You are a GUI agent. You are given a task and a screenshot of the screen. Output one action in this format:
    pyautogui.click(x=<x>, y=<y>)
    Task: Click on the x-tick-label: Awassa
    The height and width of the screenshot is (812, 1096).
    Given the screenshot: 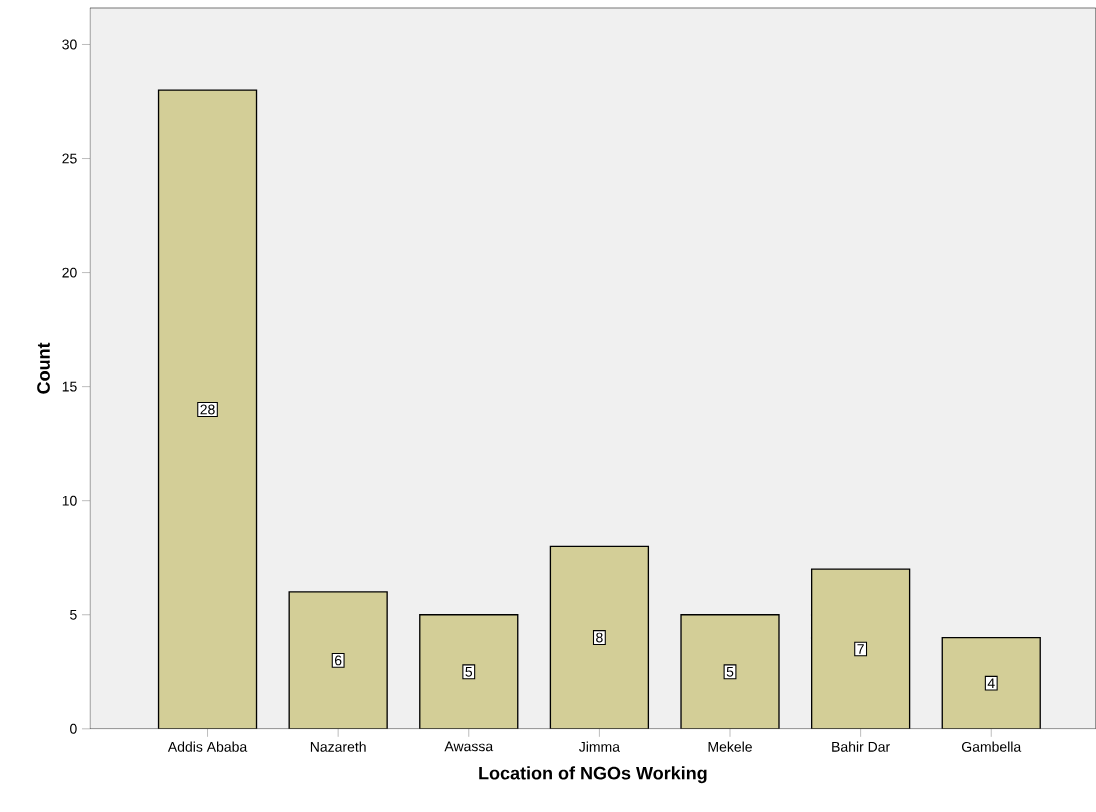 What is the action you would take?
    pyautogui.click(x=469, y=746)
    